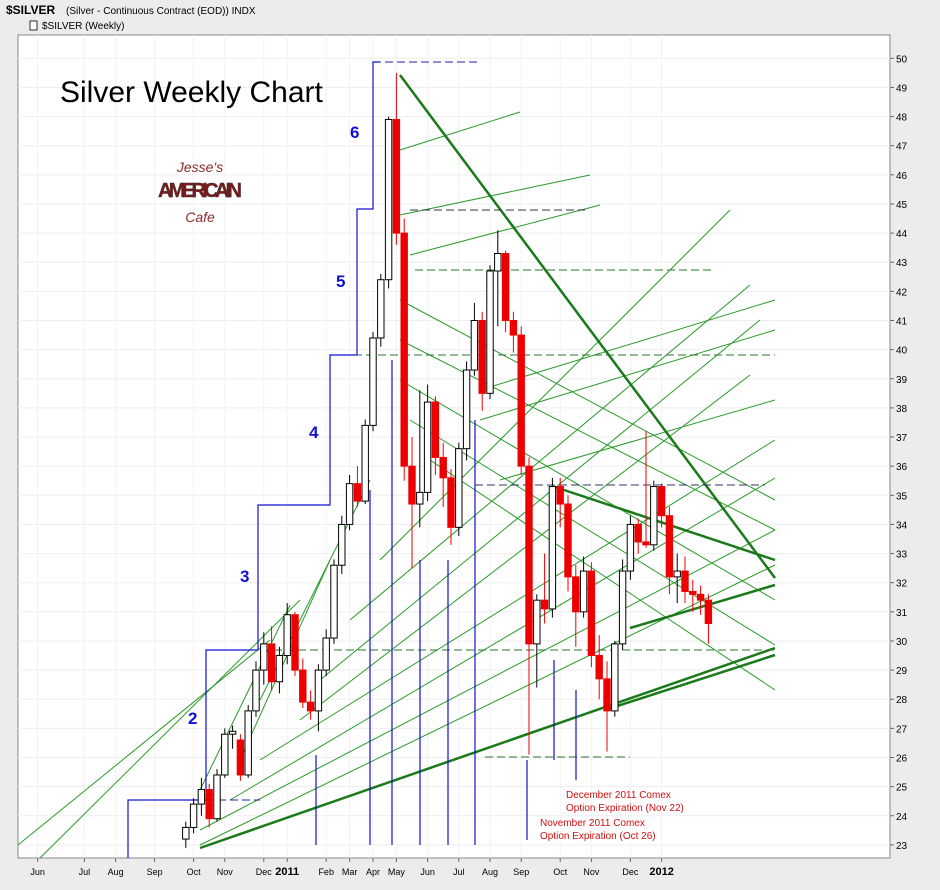 The image size is (940, 890). What do you see at coordinates (902, 438) in the screenshot?
I see `y-tick-label: 37` at bounding box center [902, 438].